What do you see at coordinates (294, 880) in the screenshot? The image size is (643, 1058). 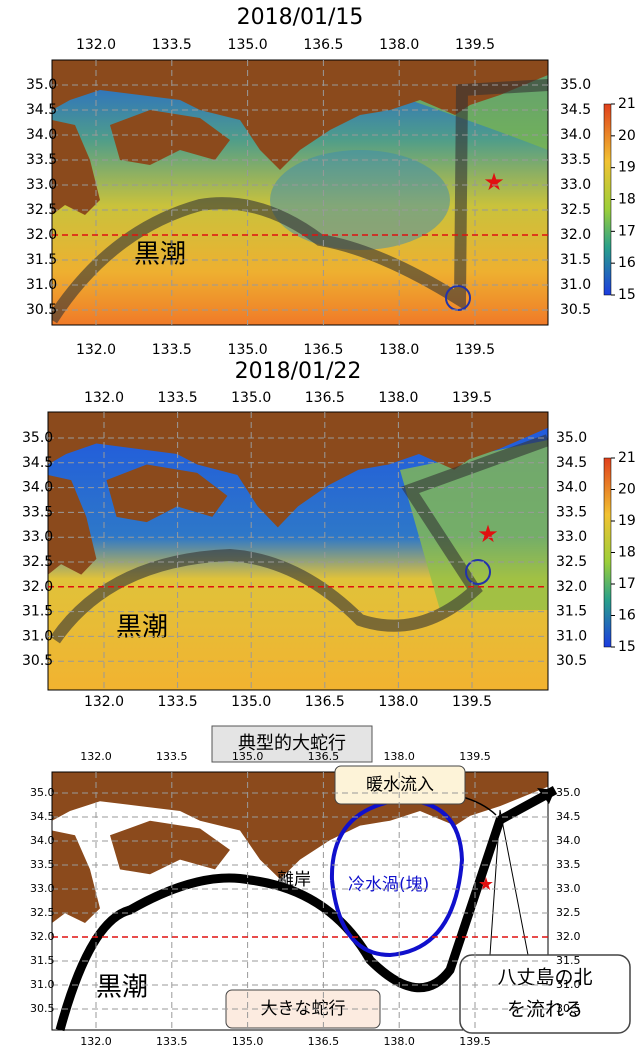 I see `annotation: 離岸` at bounding box center [294, 880].